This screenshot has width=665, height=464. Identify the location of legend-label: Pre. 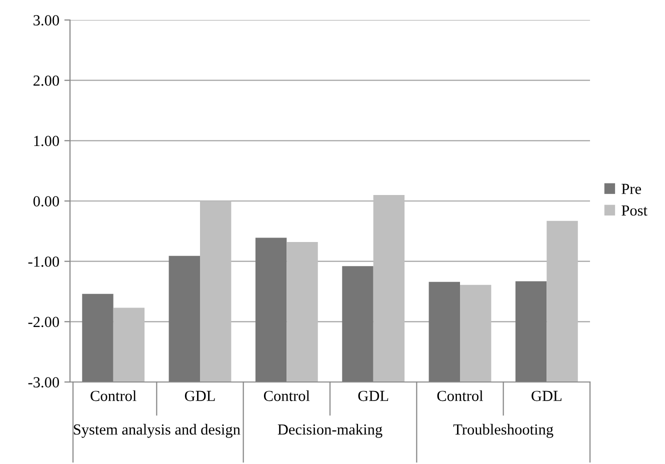
(632, 189).